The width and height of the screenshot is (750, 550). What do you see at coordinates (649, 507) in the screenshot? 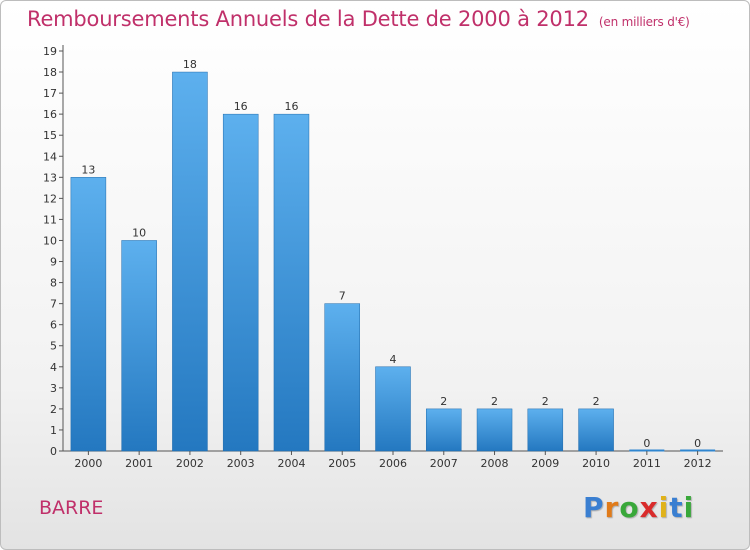
I see `logo-letter: x` at bounding box center [649, 507].